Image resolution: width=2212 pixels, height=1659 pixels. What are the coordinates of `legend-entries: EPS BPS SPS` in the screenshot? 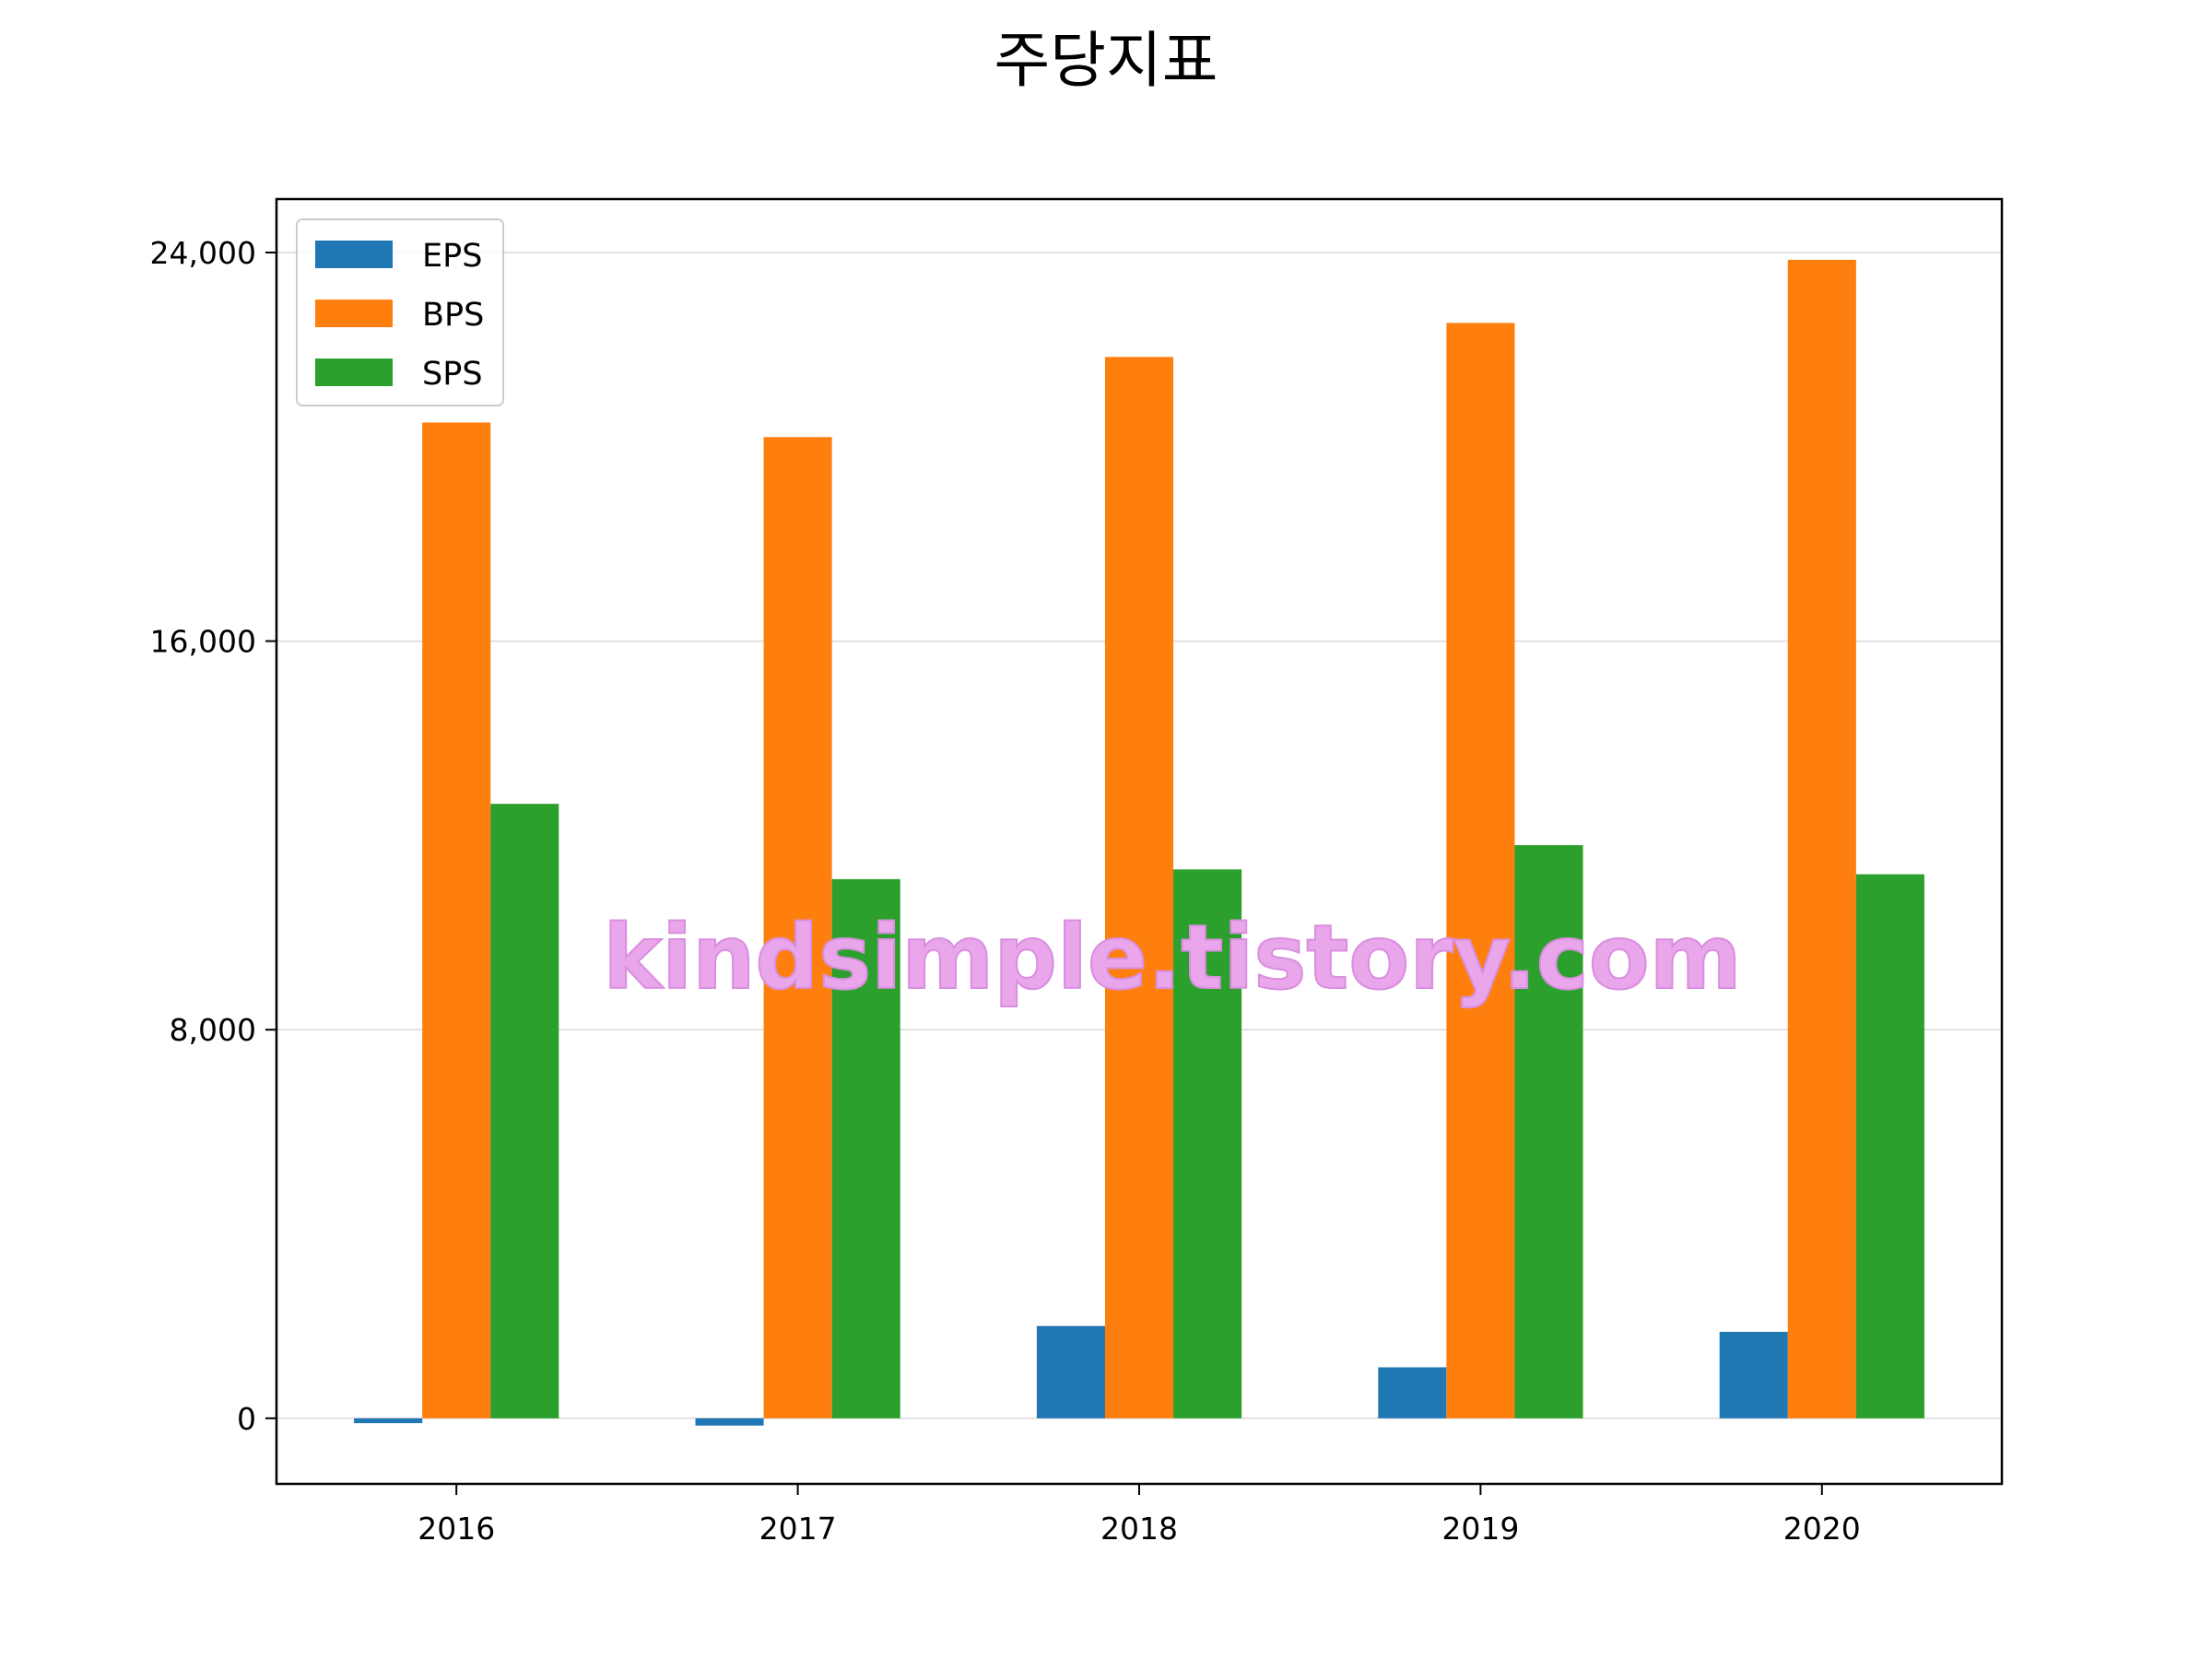 It's located at (399, 315).